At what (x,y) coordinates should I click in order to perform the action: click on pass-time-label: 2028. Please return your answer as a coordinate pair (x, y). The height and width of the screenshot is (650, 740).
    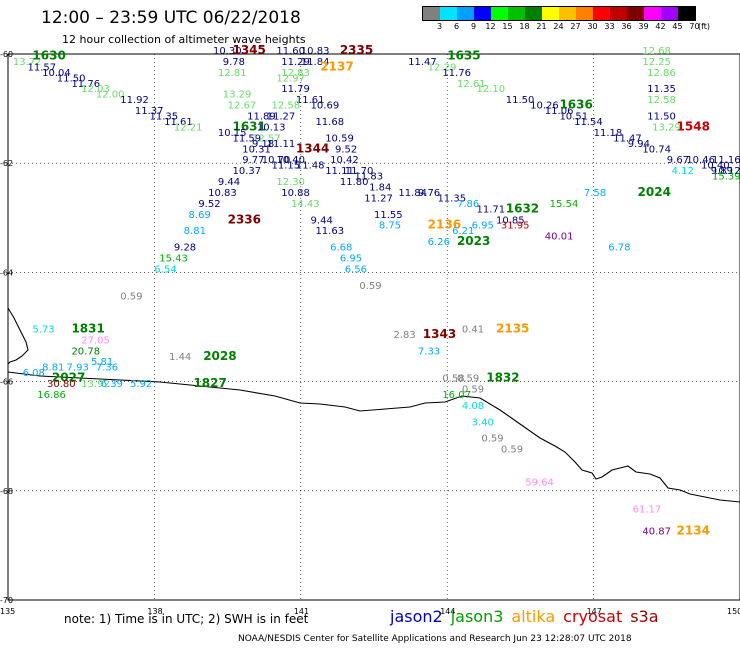
    Looking at the image, I should click on (219, 356).